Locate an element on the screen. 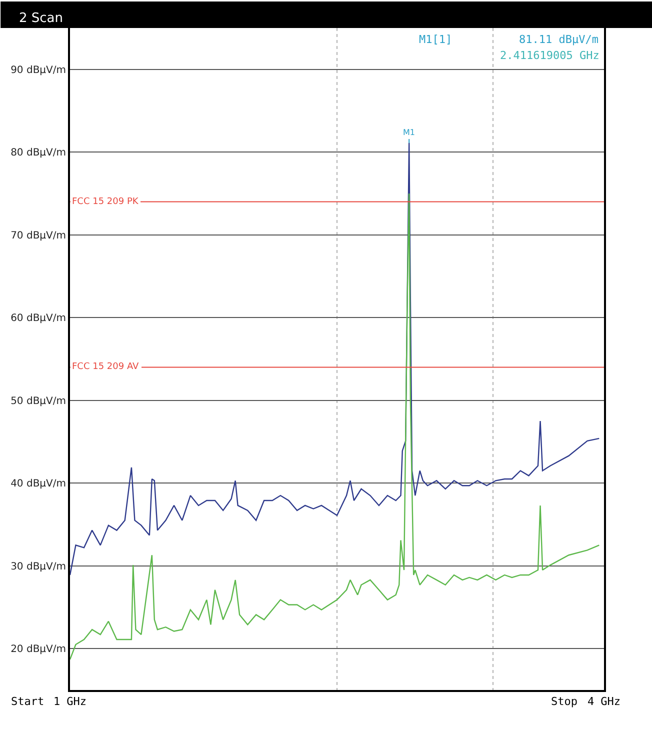 The height and width of the screenshot is (730, 652). y-tick-label: 40 dBµV/m is located at coordinates (38, 484).